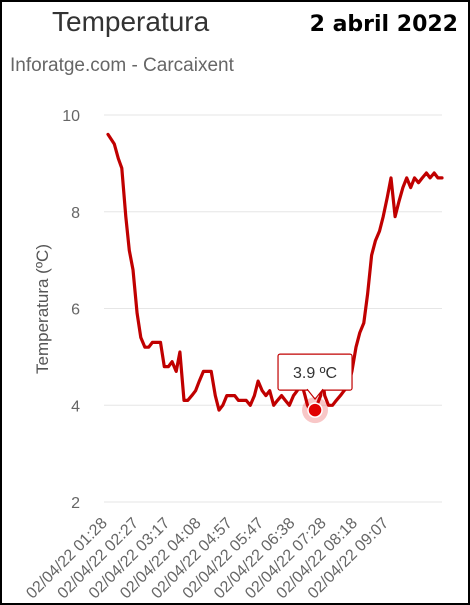 This screenshot has width=470, height=605. What do you see at coordinates (75, 213) in the screenshot?
I see `y-tick-label: 8` at bounding box center [75, 213].